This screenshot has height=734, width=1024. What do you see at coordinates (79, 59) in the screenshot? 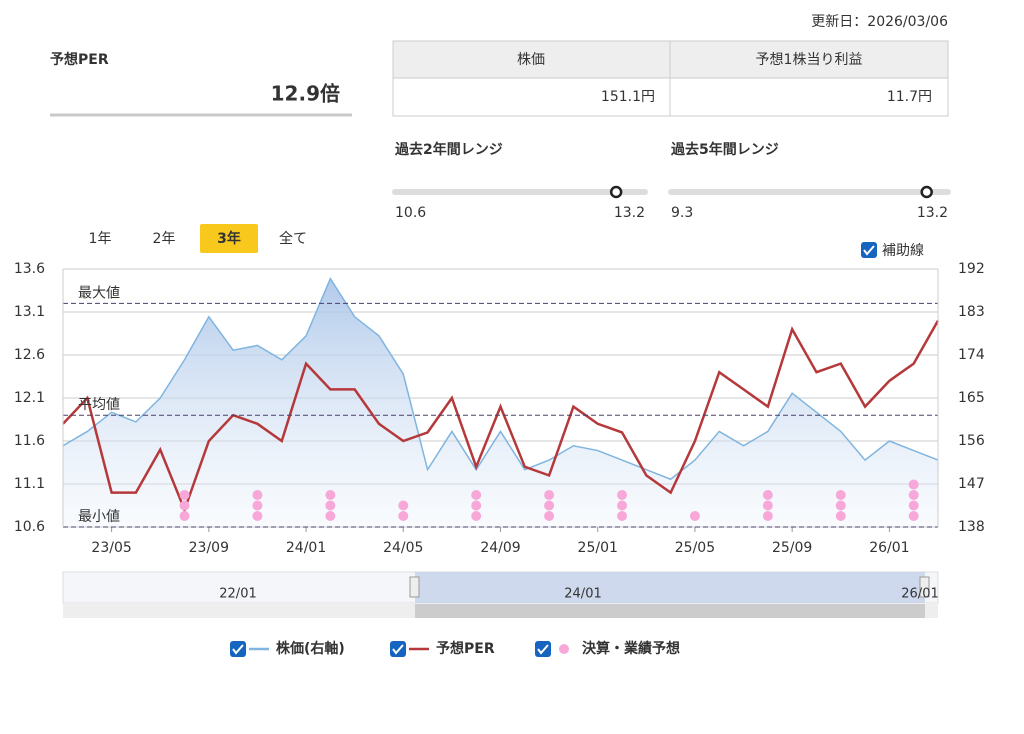
I see `per-title: 予想PER` at bounding box center [79, 59].